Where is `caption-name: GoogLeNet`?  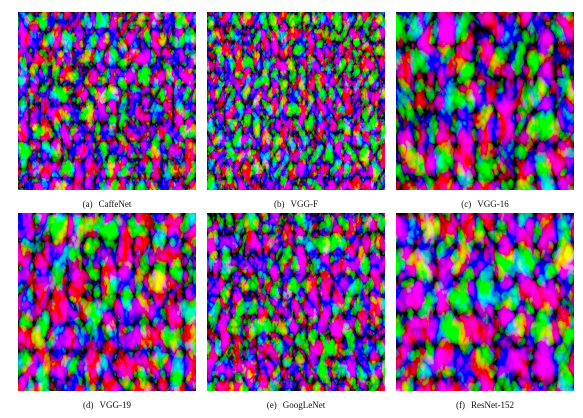
caption-name: GoogLeNet is located at coordinates (304, 405).